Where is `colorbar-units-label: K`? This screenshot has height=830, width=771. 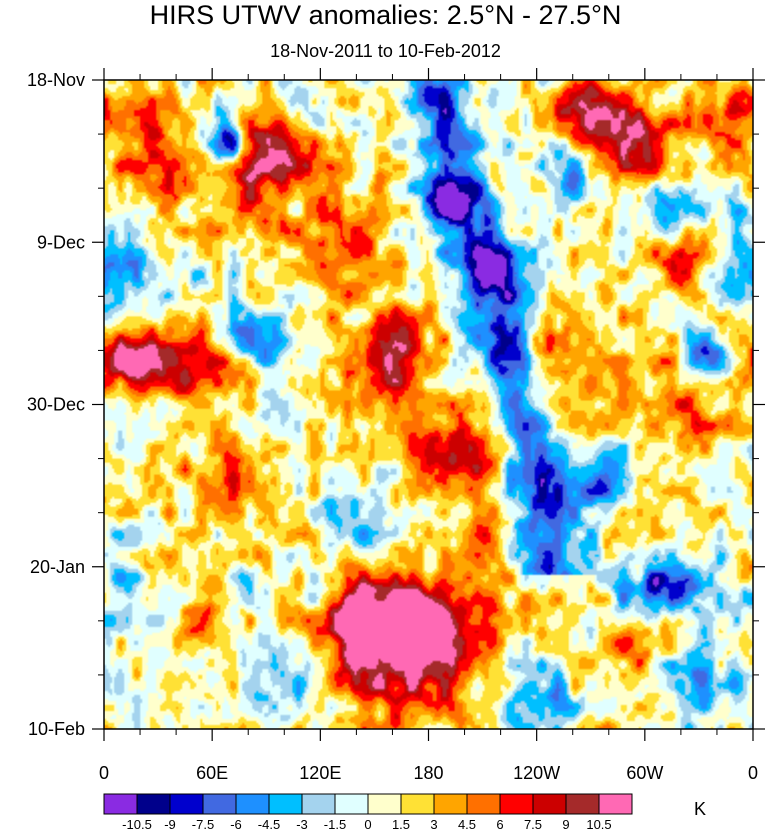 colorbar-units-label: K is located at coordinates (700, 809).